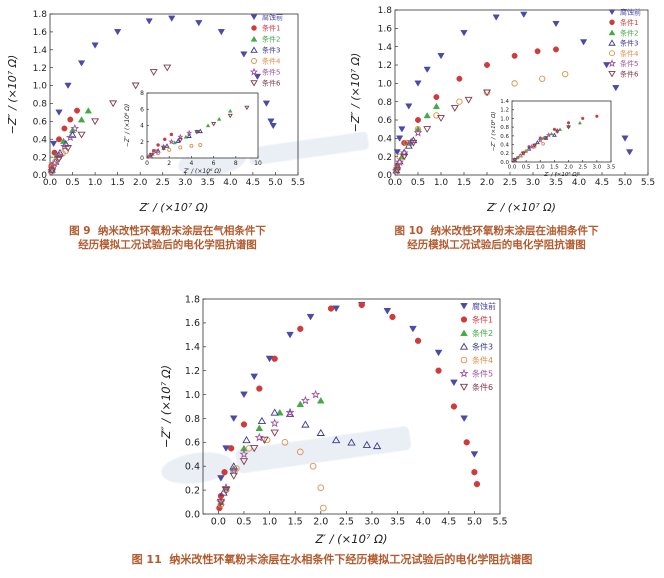 The image size is (664, 578). I want to click on fig10-legend-label-condition-5: 条件5, so click(629, 63).